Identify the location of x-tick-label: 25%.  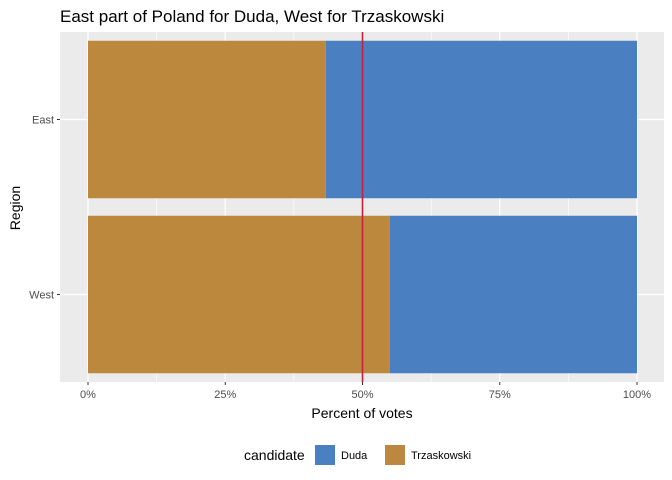
(225, 395).